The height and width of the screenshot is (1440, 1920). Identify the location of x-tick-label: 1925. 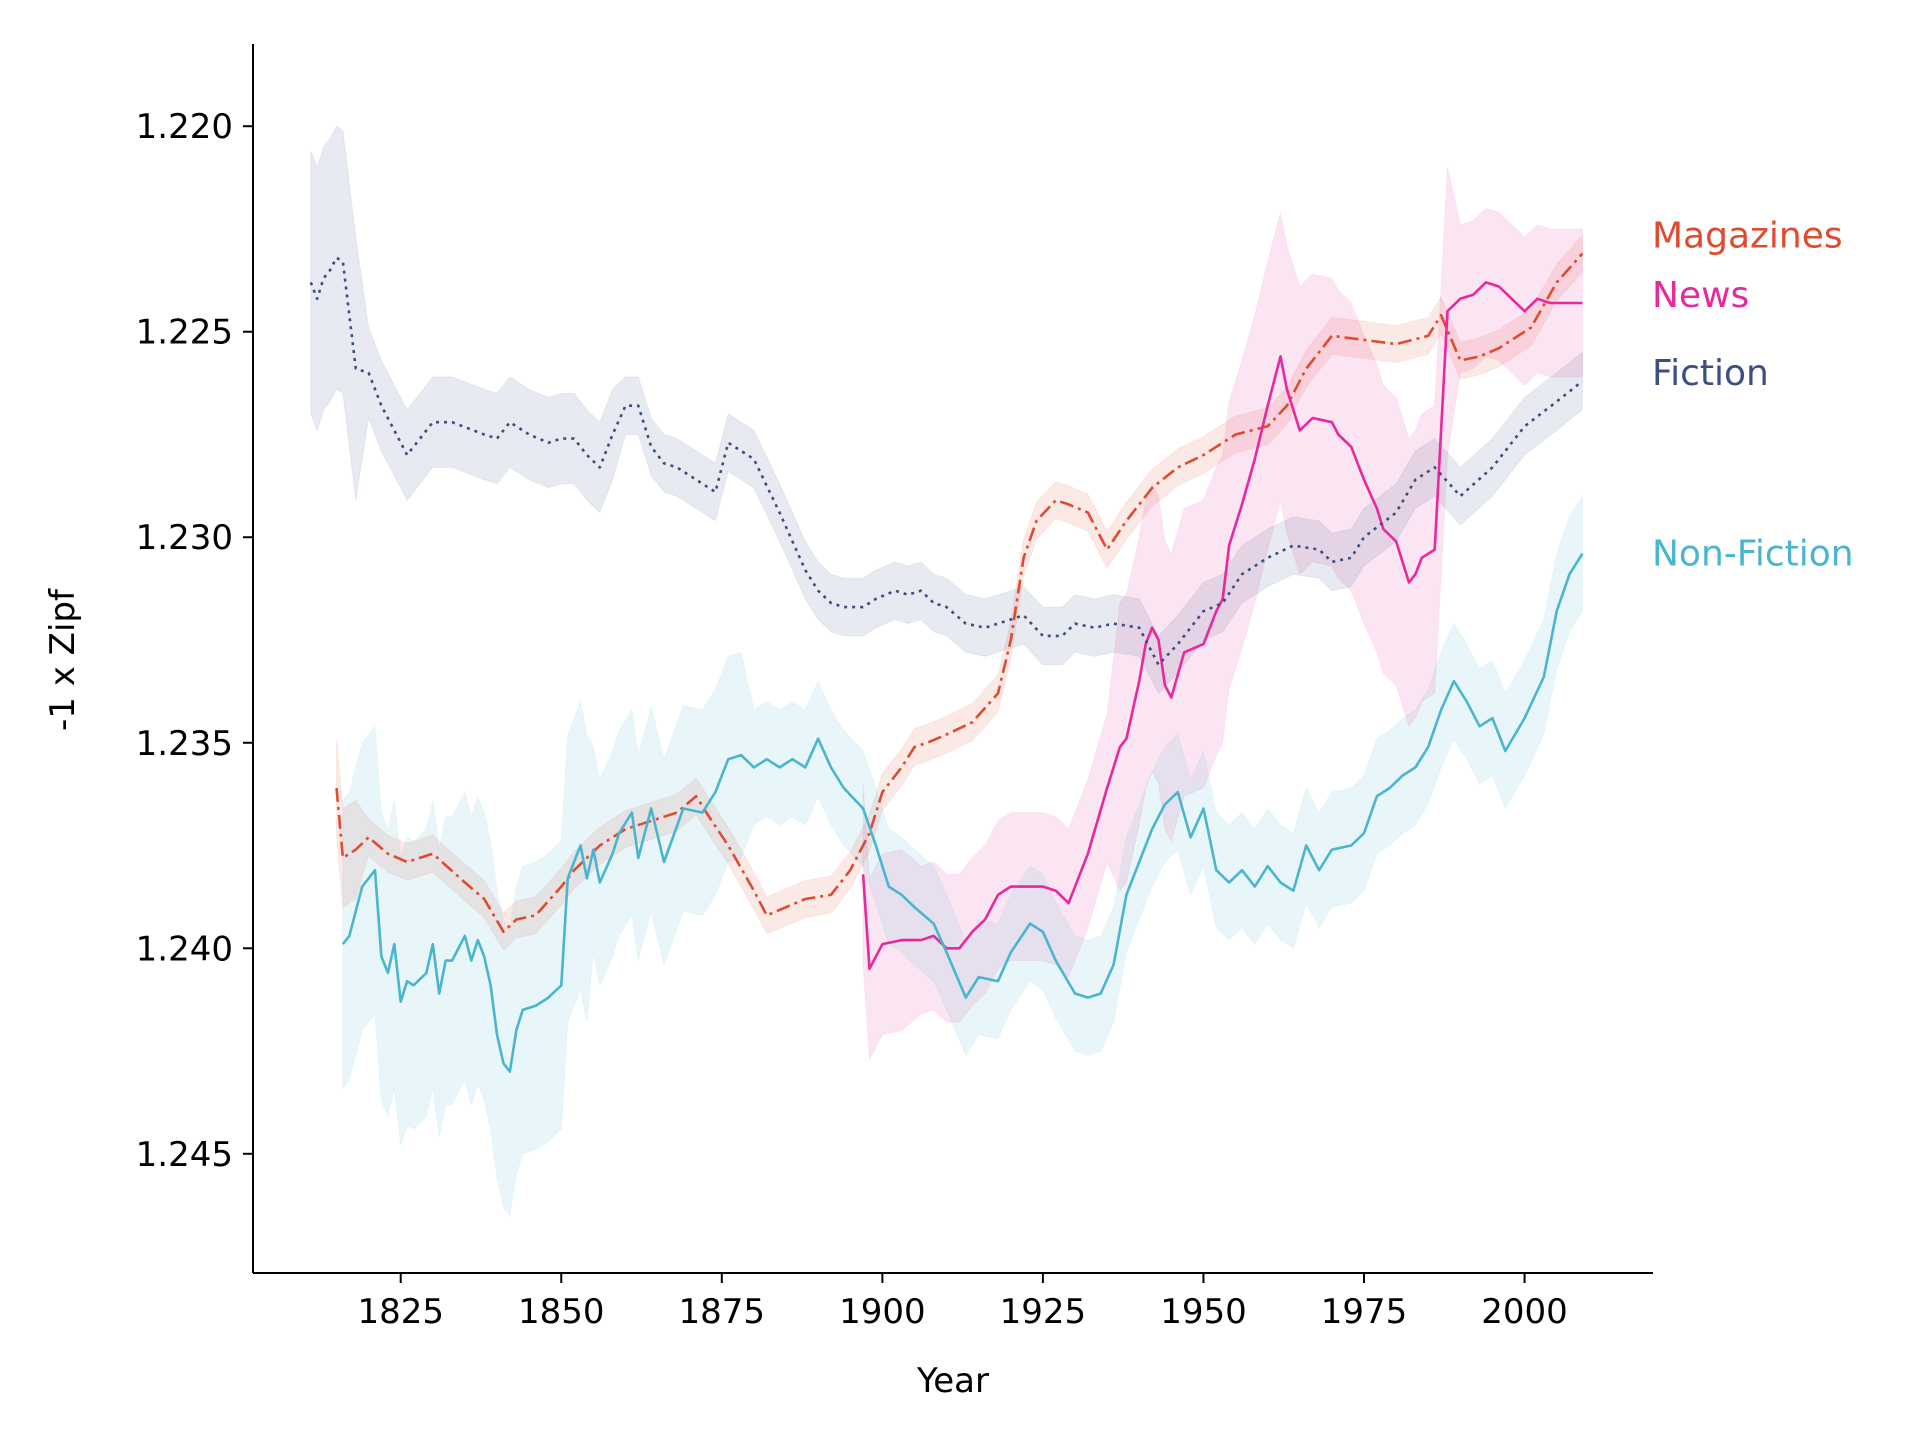
(1043, 1312).